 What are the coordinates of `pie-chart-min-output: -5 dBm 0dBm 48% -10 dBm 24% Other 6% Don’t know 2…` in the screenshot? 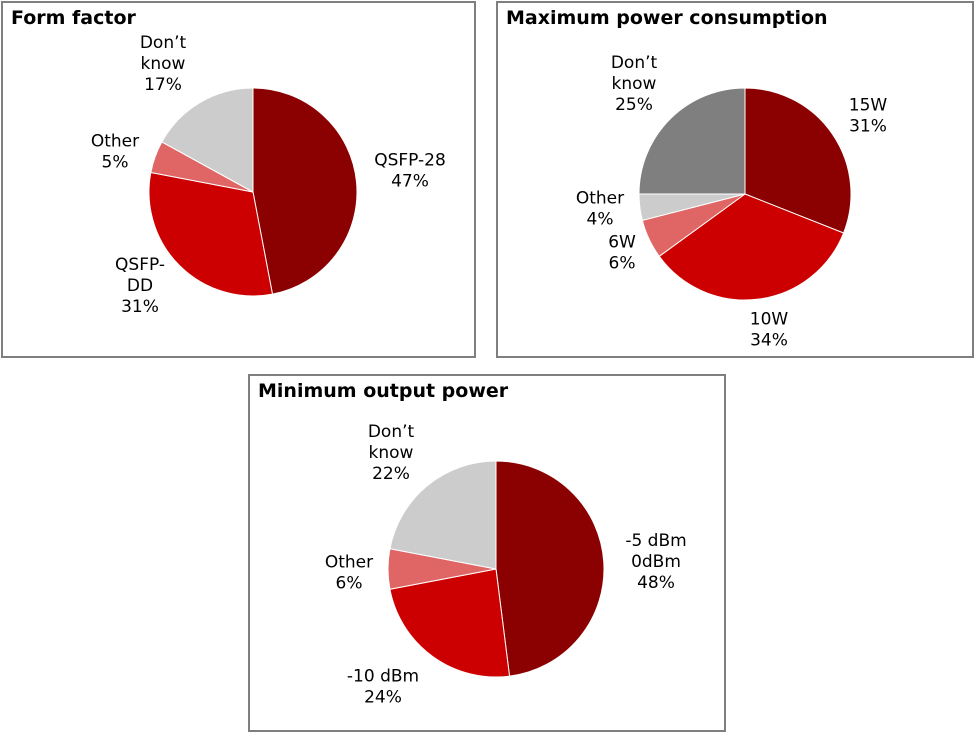 It's located at (506, 565).